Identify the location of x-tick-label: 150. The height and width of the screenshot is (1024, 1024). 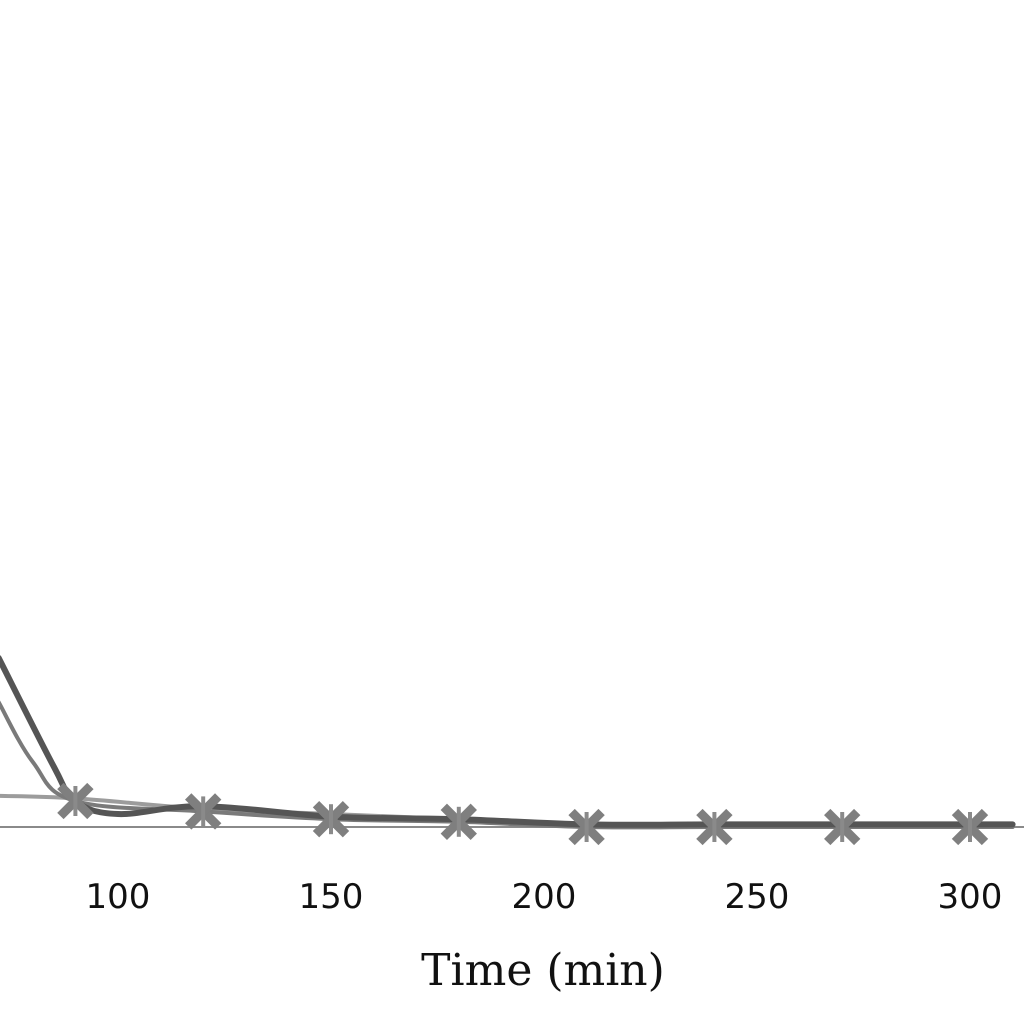
(331, 897).